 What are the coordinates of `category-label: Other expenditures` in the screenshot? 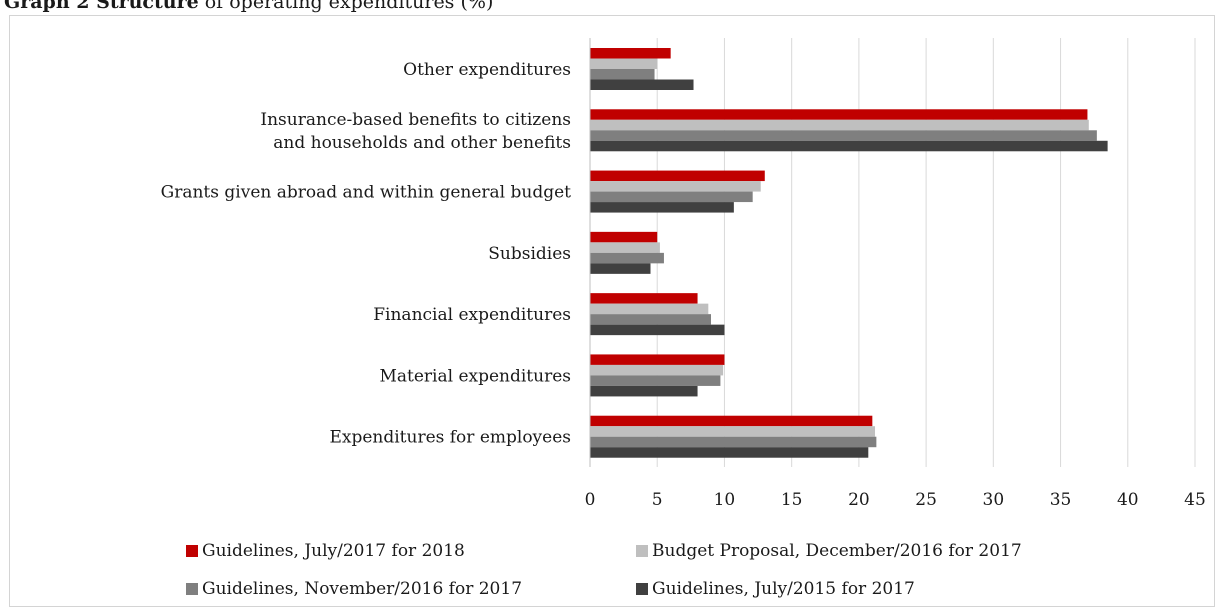 It's located at (487, 70).